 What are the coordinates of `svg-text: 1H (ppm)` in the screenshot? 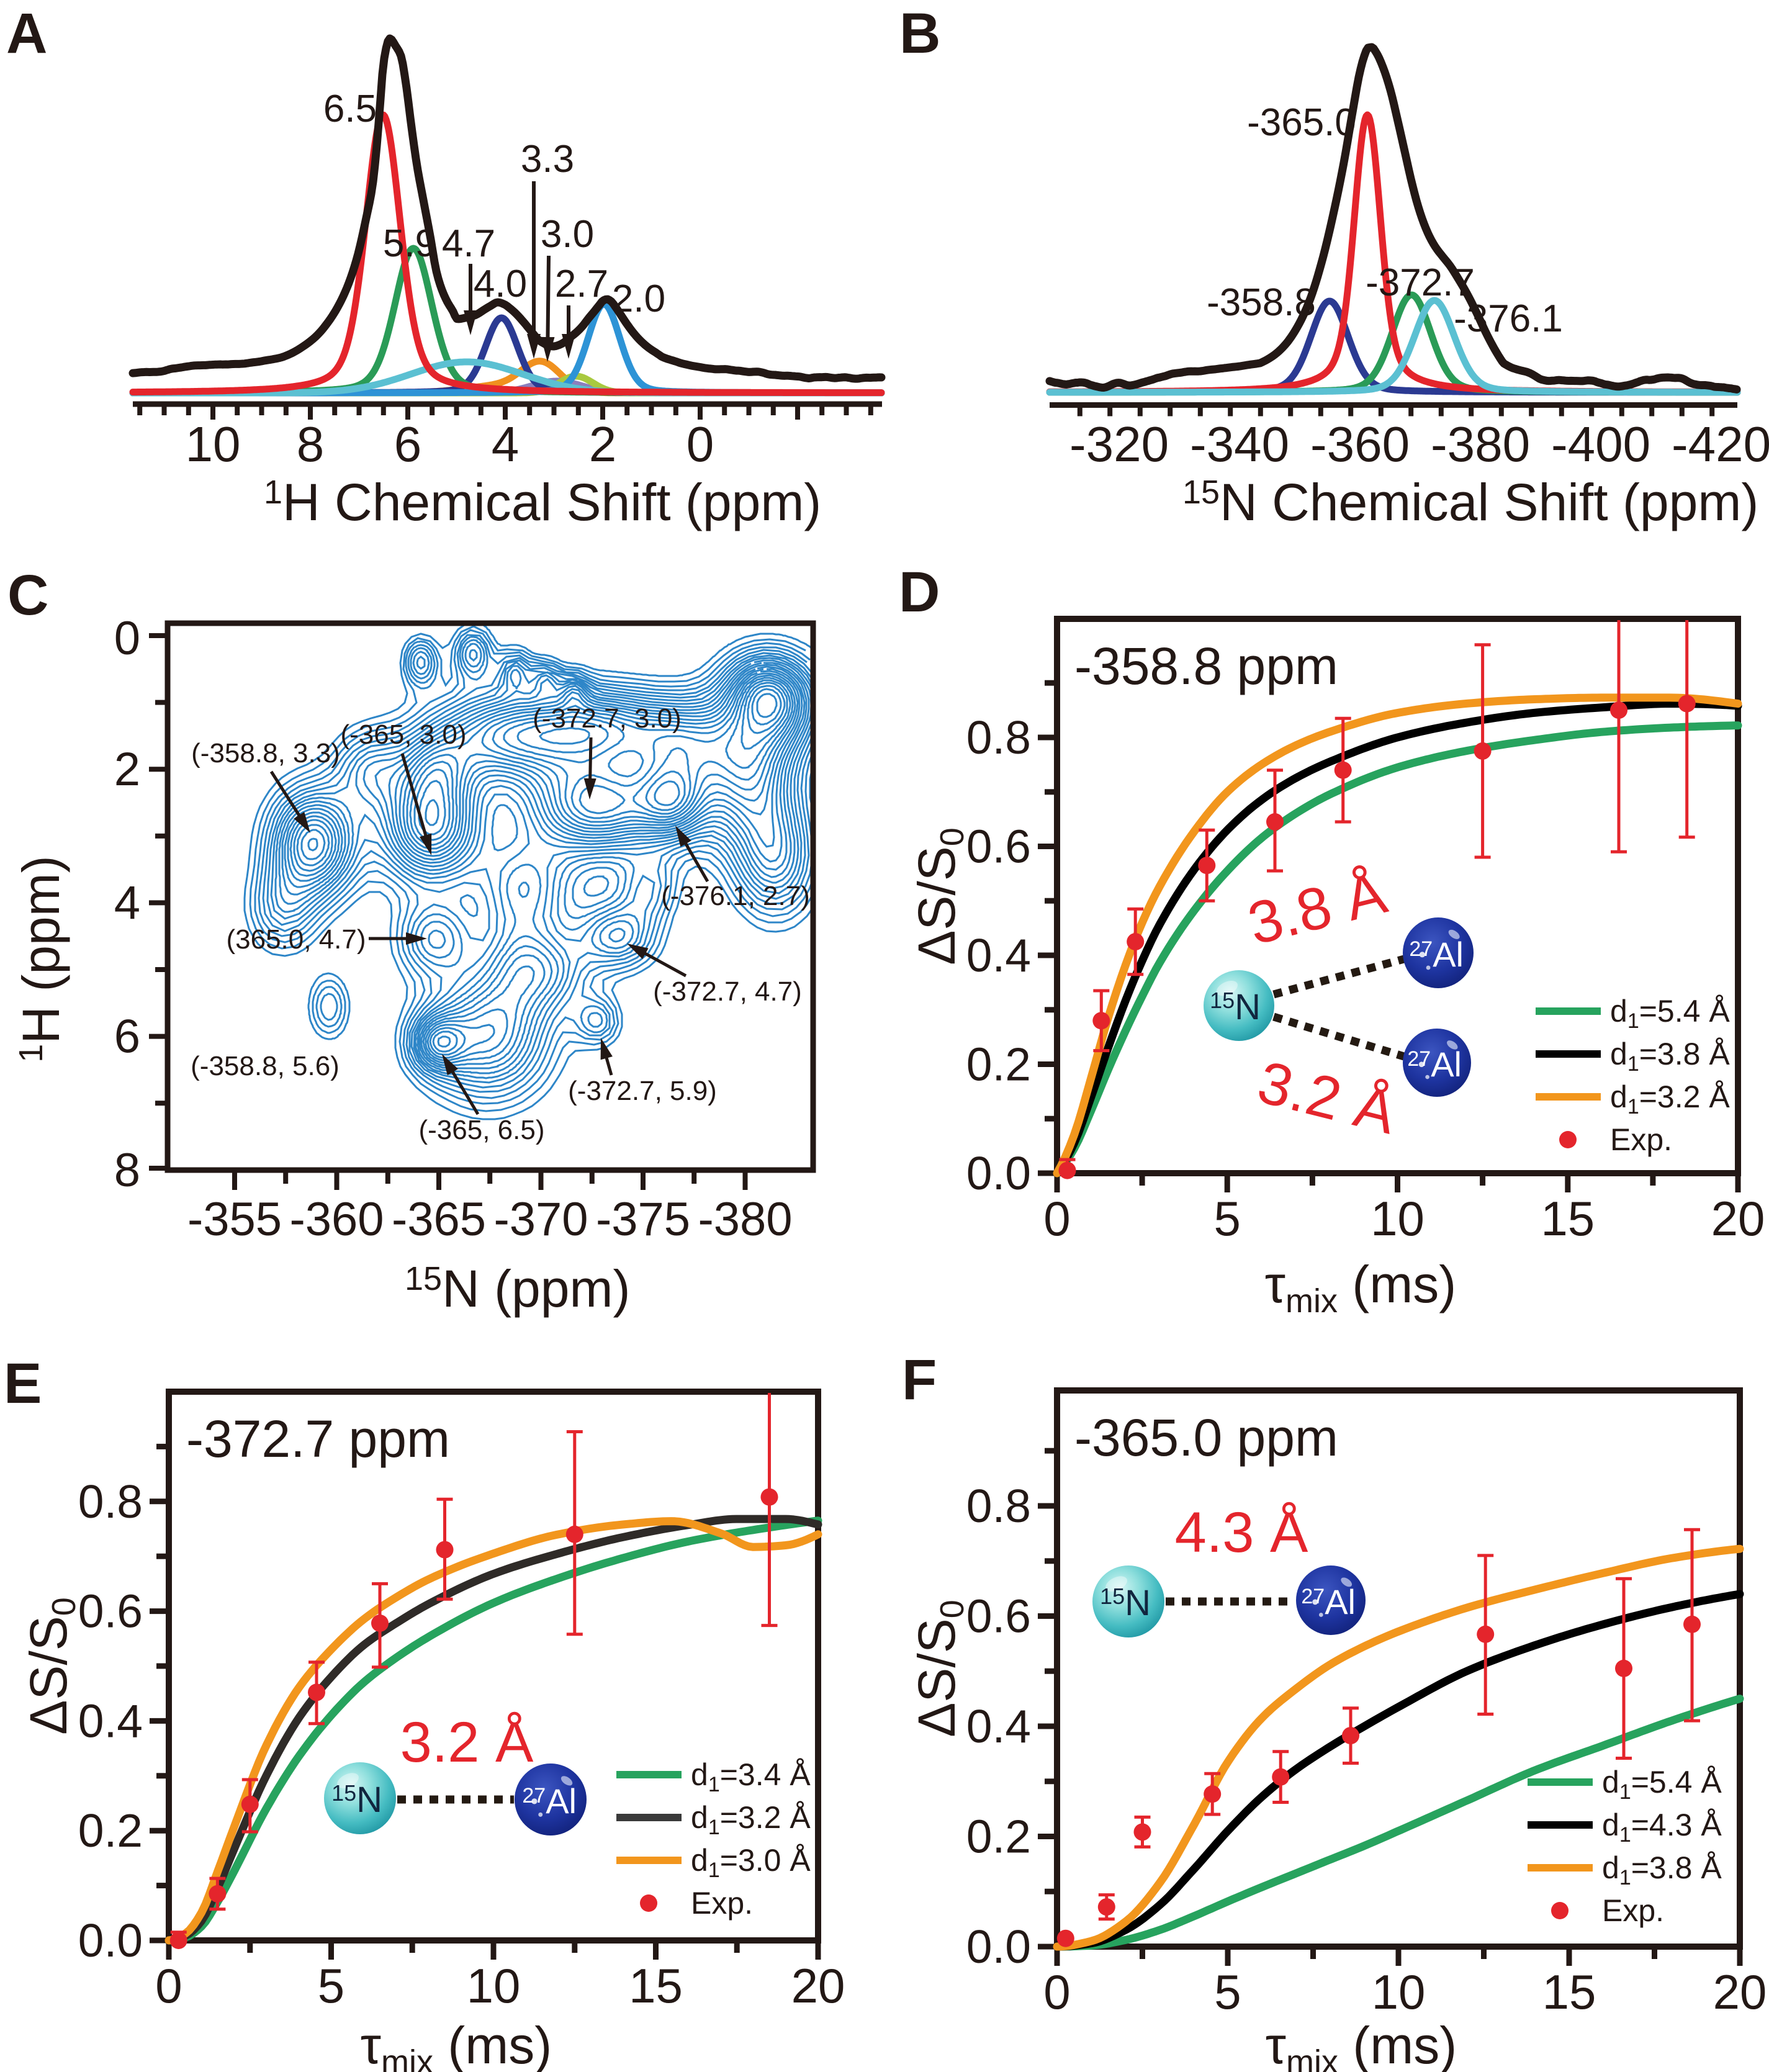 It's located at (41, 958).